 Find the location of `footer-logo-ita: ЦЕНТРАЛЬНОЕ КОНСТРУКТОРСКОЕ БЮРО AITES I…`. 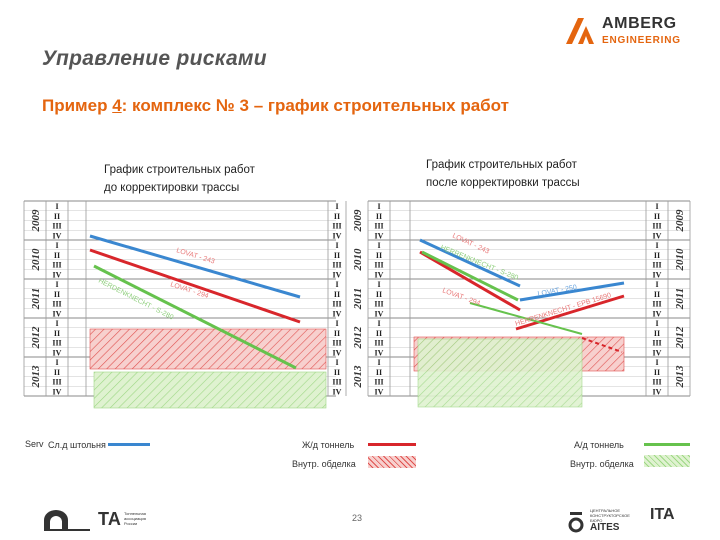

footer-logo-ita: ЦЕНТРАЛЬНОЕ КОНСТРУКТОРСКОЕ БЮРО AITES I… is located at coordinates (628, 521).